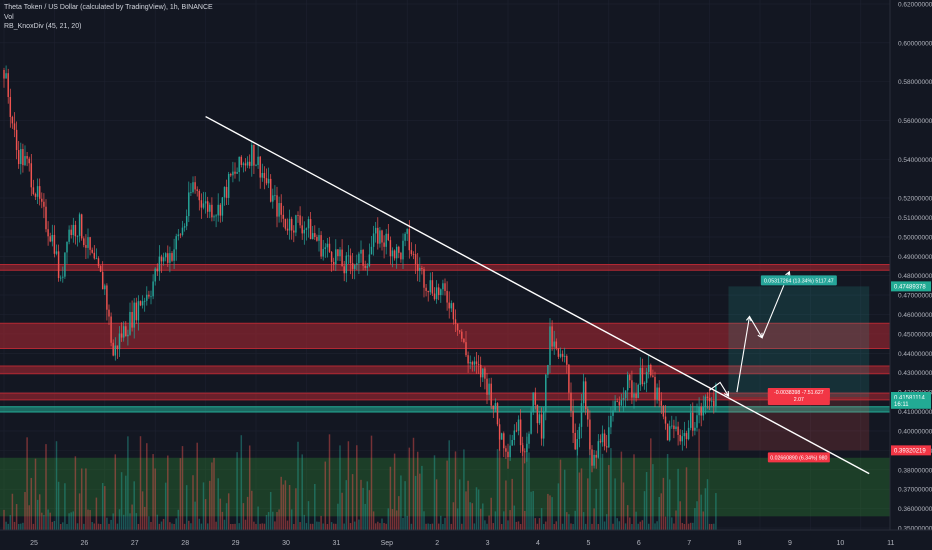 This screenshot has width=932, height=550. Describe the element at coordinates (639, 543) in the screenshot. I see `x-tick-label: 6` at that location.